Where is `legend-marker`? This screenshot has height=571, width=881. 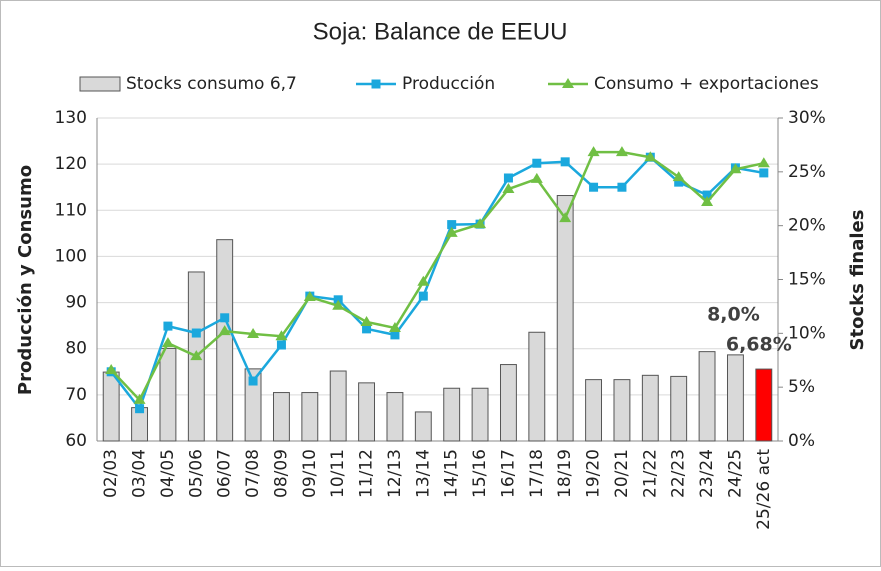
legend-marker is located at coordinates (568, 83).